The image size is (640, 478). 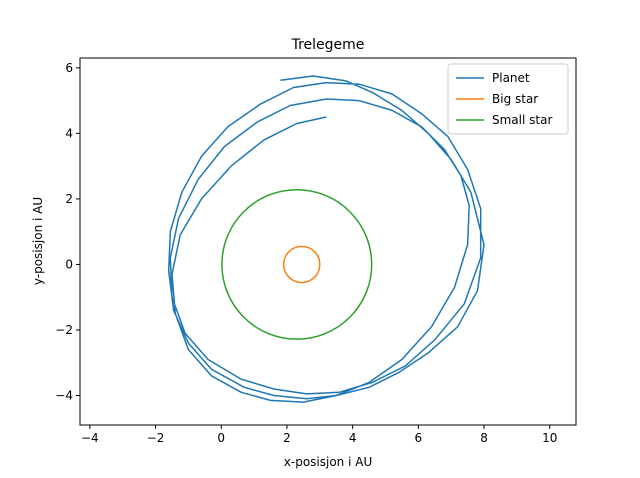 What do you see at coordinates (549, 438) in the screenshot?
I see `x-tick-label: 10` at bounding box center [549, 438].